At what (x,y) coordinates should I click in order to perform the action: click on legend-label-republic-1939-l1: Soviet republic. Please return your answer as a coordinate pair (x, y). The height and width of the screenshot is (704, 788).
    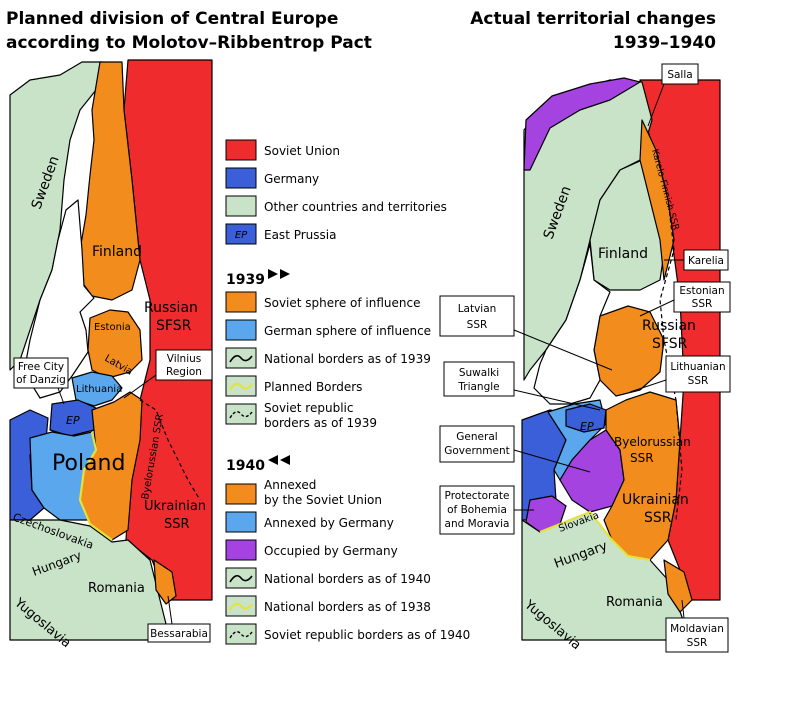
    Looking at the image, I should click on (308, 408).